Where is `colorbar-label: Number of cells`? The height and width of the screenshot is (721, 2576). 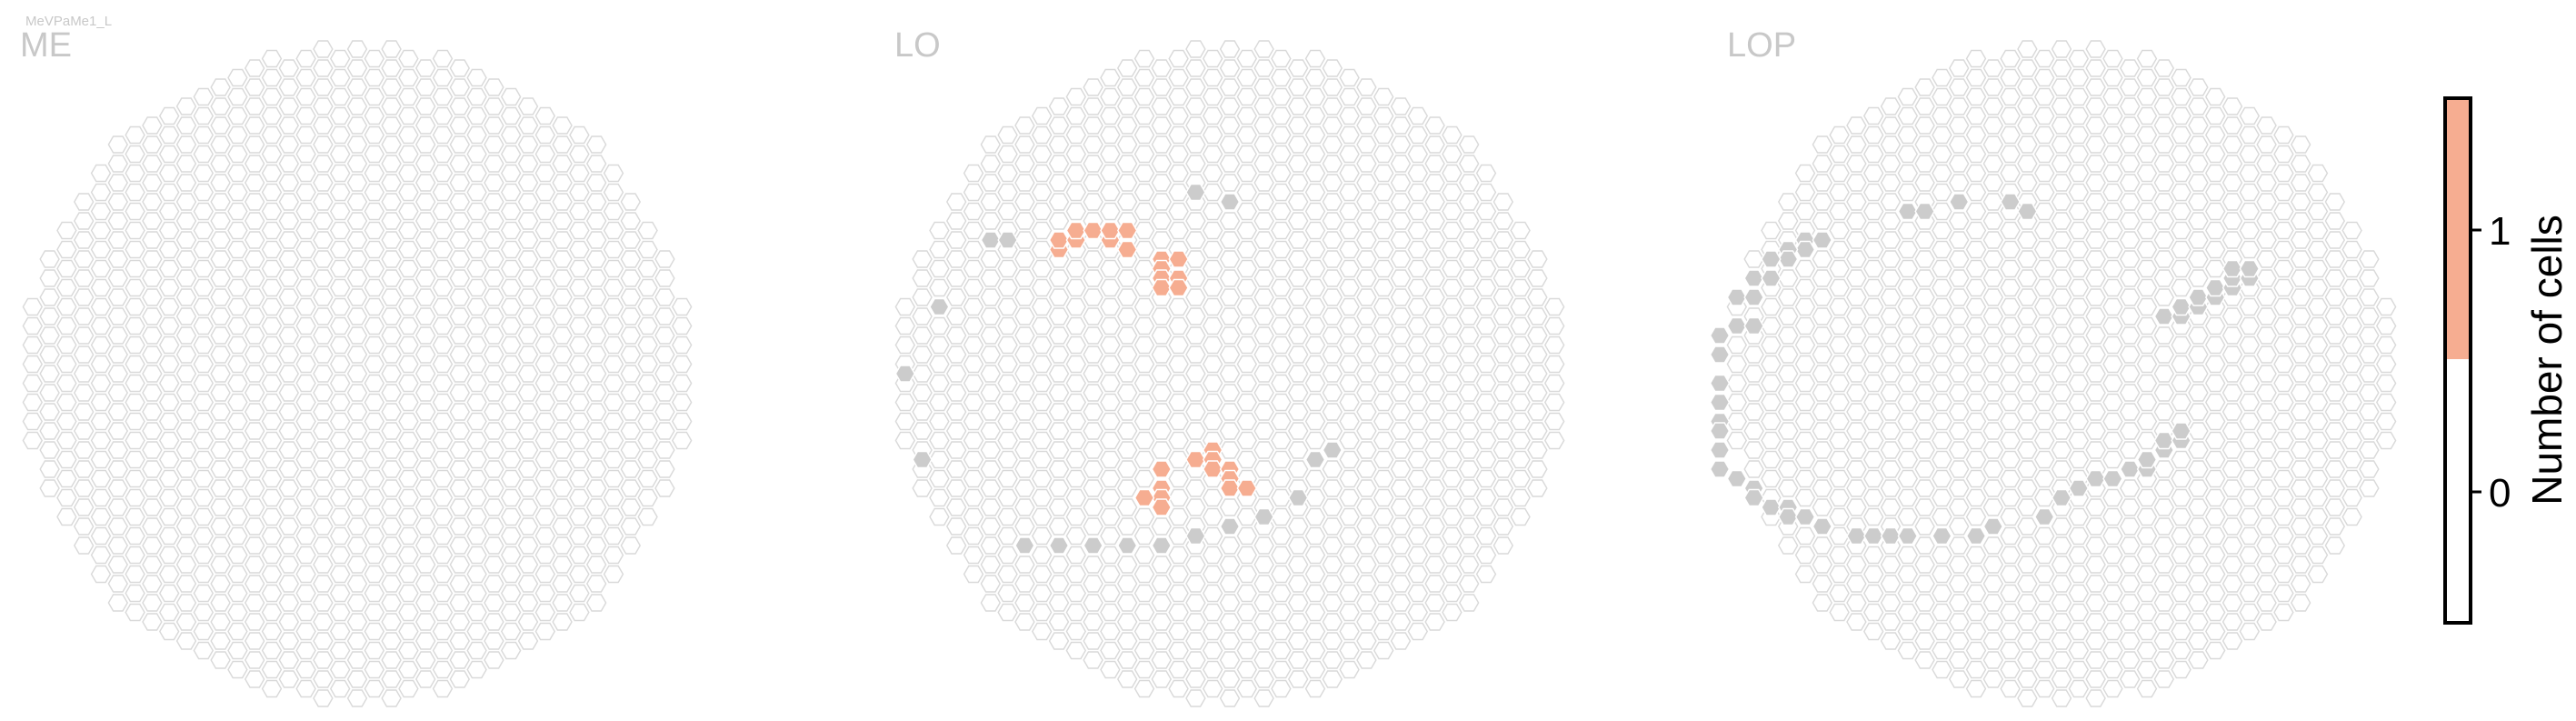 colorbar-label: Number of cells is located at coordinates (2547, 360).